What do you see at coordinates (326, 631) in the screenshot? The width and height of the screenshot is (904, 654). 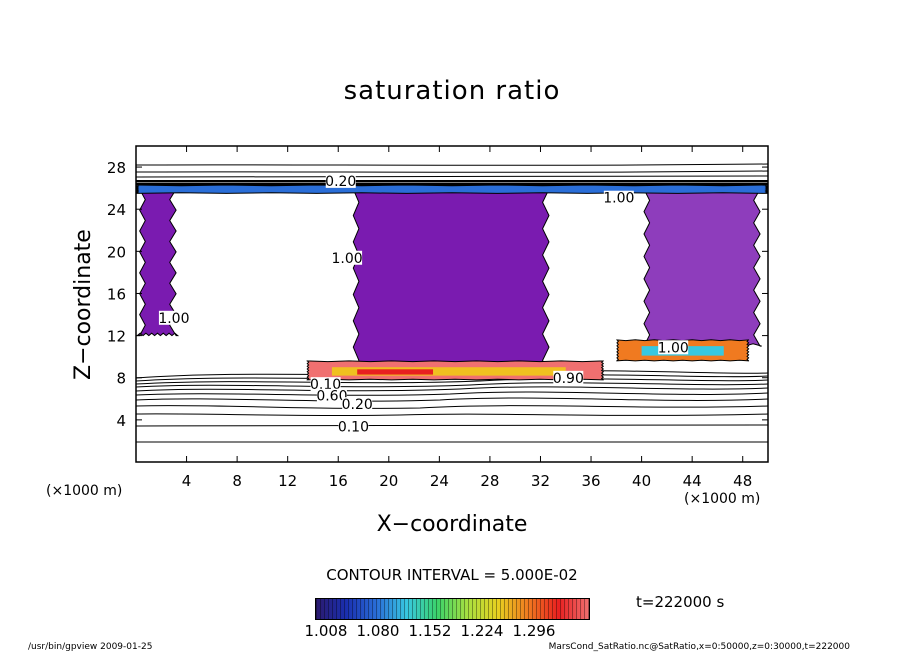 I see `colorbar-tick: 1.008` at bounding box center [326, 631].